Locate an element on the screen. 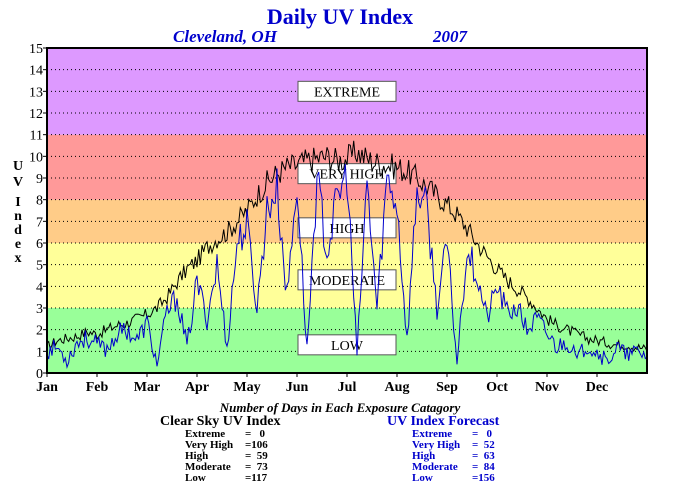 The width and height of the screenshot is (680, 500). band-label: LOW is located at coordinates (347, 346).